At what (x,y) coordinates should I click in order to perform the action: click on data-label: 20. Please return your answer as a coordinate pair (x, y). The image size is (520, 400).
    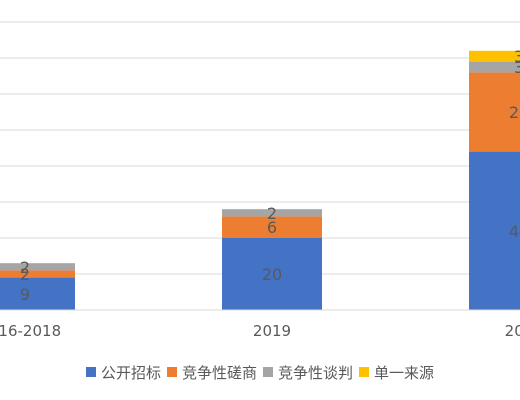
    Looking at the image, I should click on (272, 274).